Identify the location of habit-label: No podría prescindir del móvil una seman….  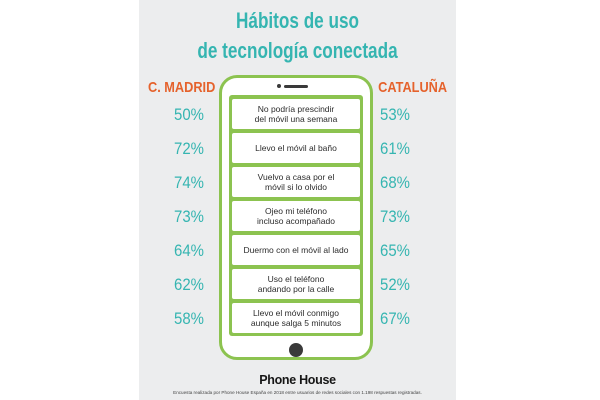
(296, 114).